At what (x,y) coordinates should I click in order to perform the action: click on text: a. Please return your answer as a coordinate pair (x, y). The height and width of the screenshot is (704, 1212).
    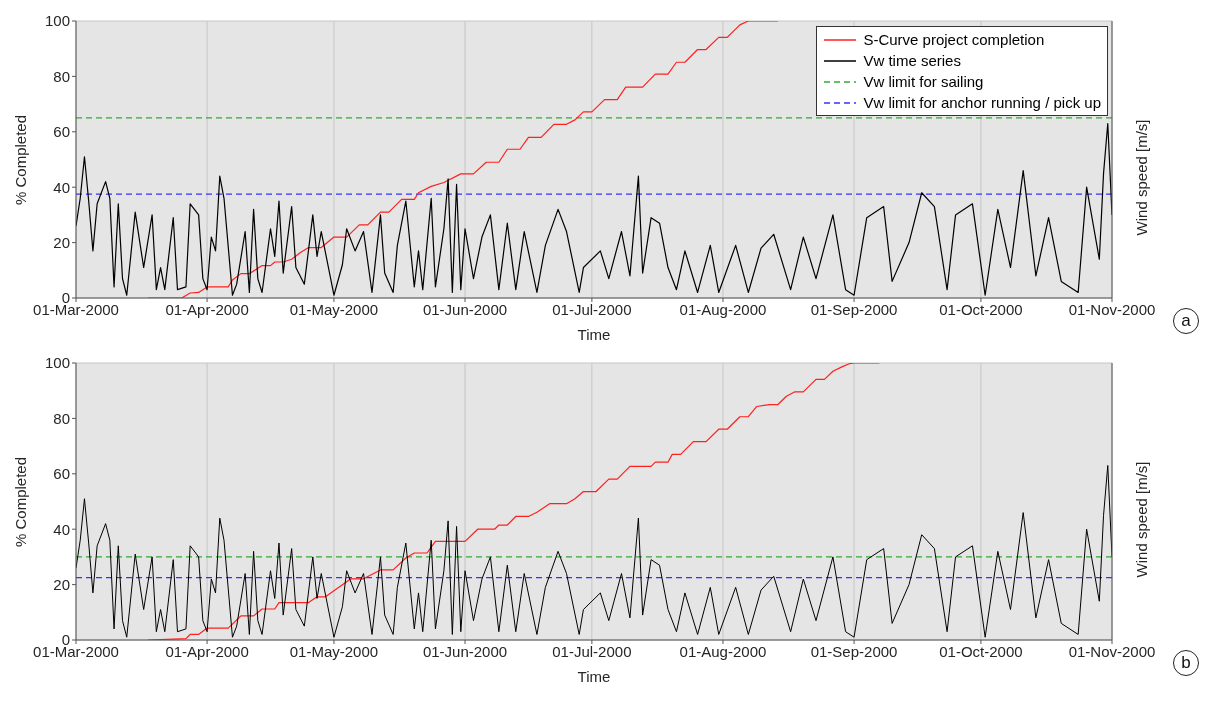
    Looking at the image, I should click on (1186, 321).